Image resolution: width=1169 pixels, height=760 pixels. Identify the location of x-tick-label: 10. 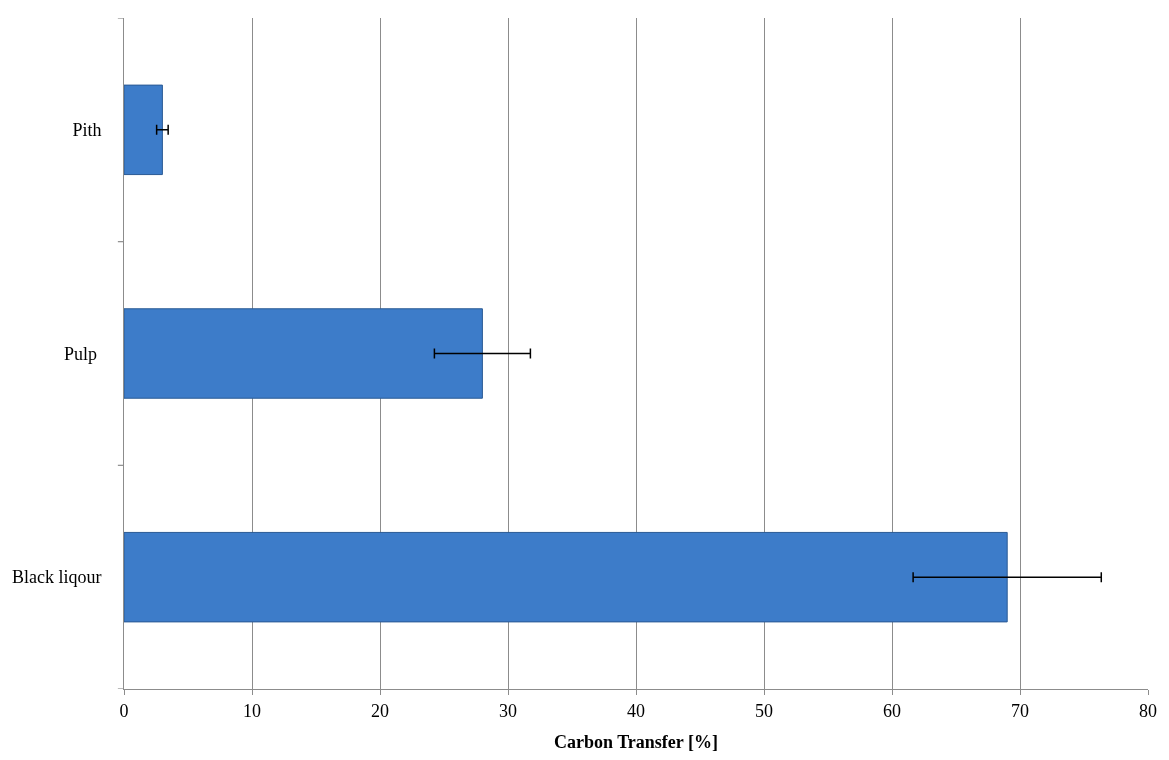
(252, 710).